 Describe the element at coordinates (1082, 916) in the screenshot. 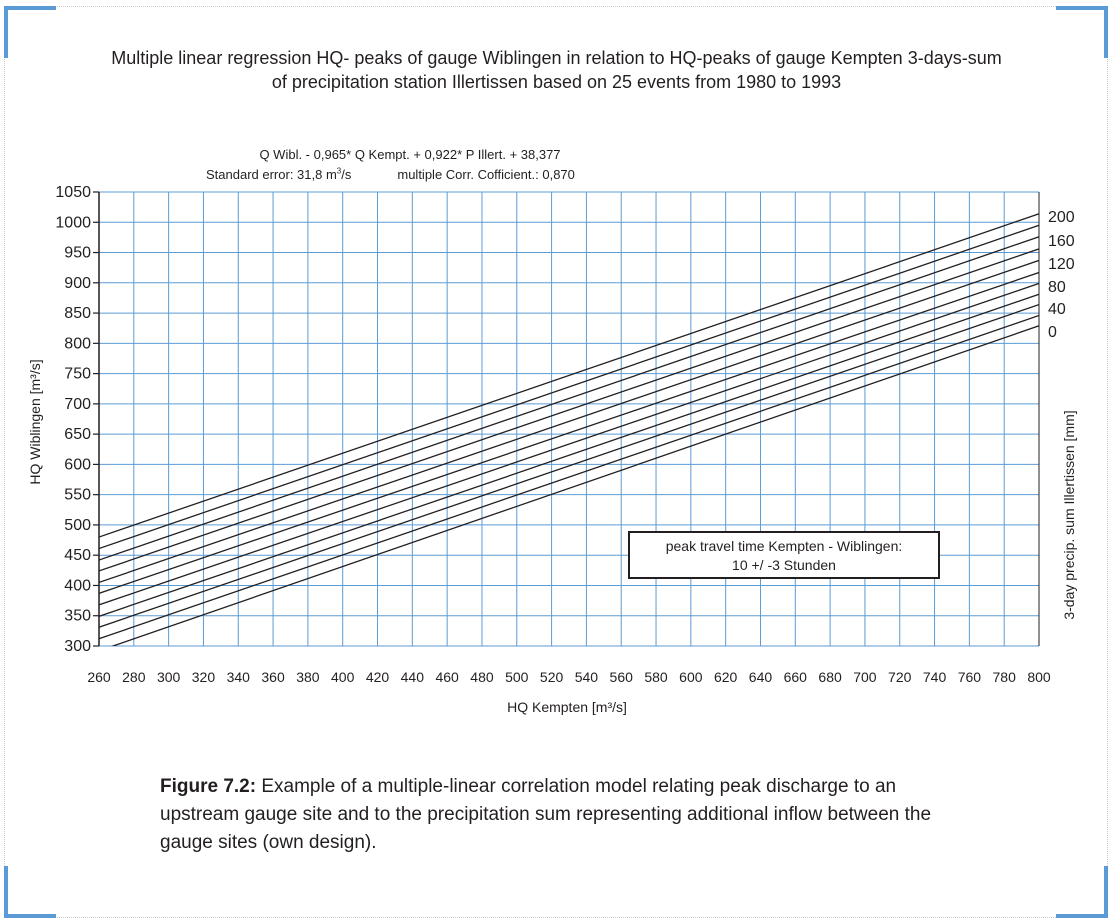

I see `corner-accent-bottom-right-h` at that location.